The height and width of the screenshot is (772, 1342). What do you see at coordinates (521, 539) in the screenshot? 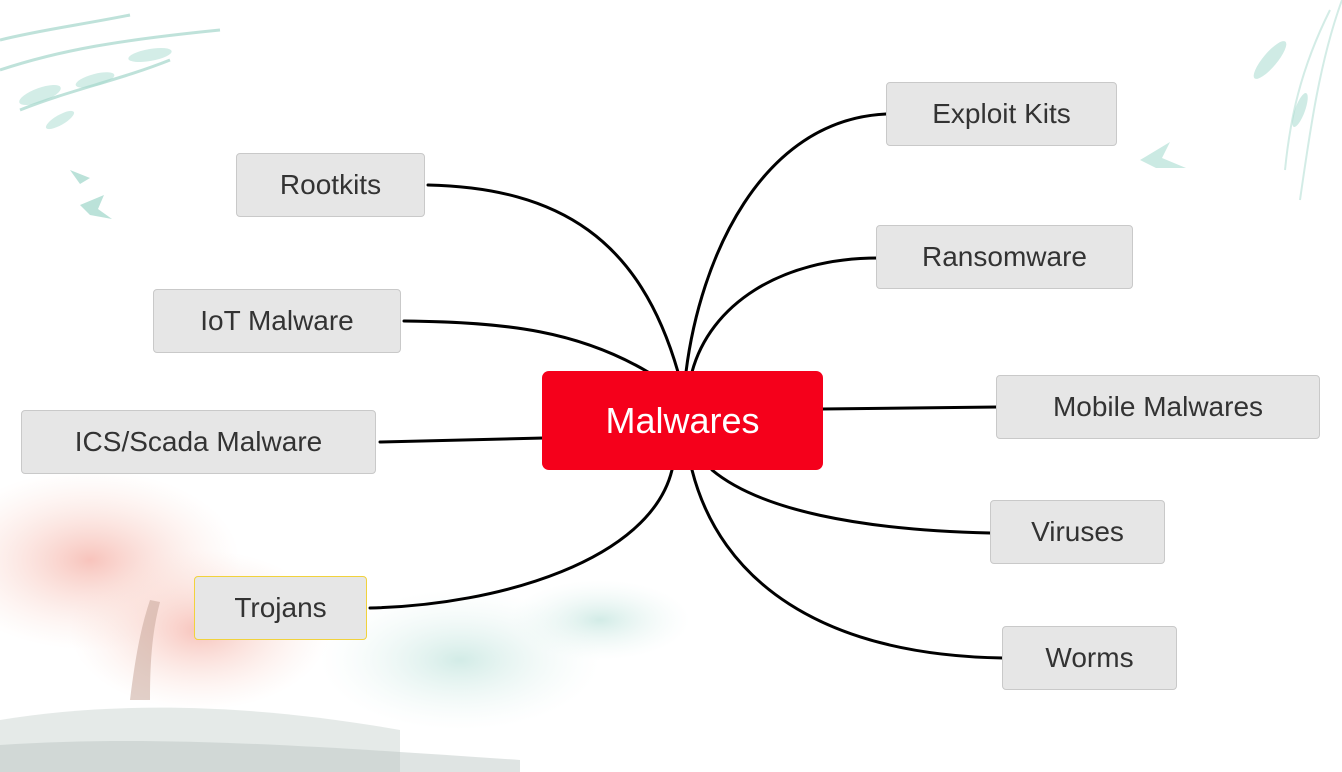
I see `connector-trojans` at bounding box center [521, 539].